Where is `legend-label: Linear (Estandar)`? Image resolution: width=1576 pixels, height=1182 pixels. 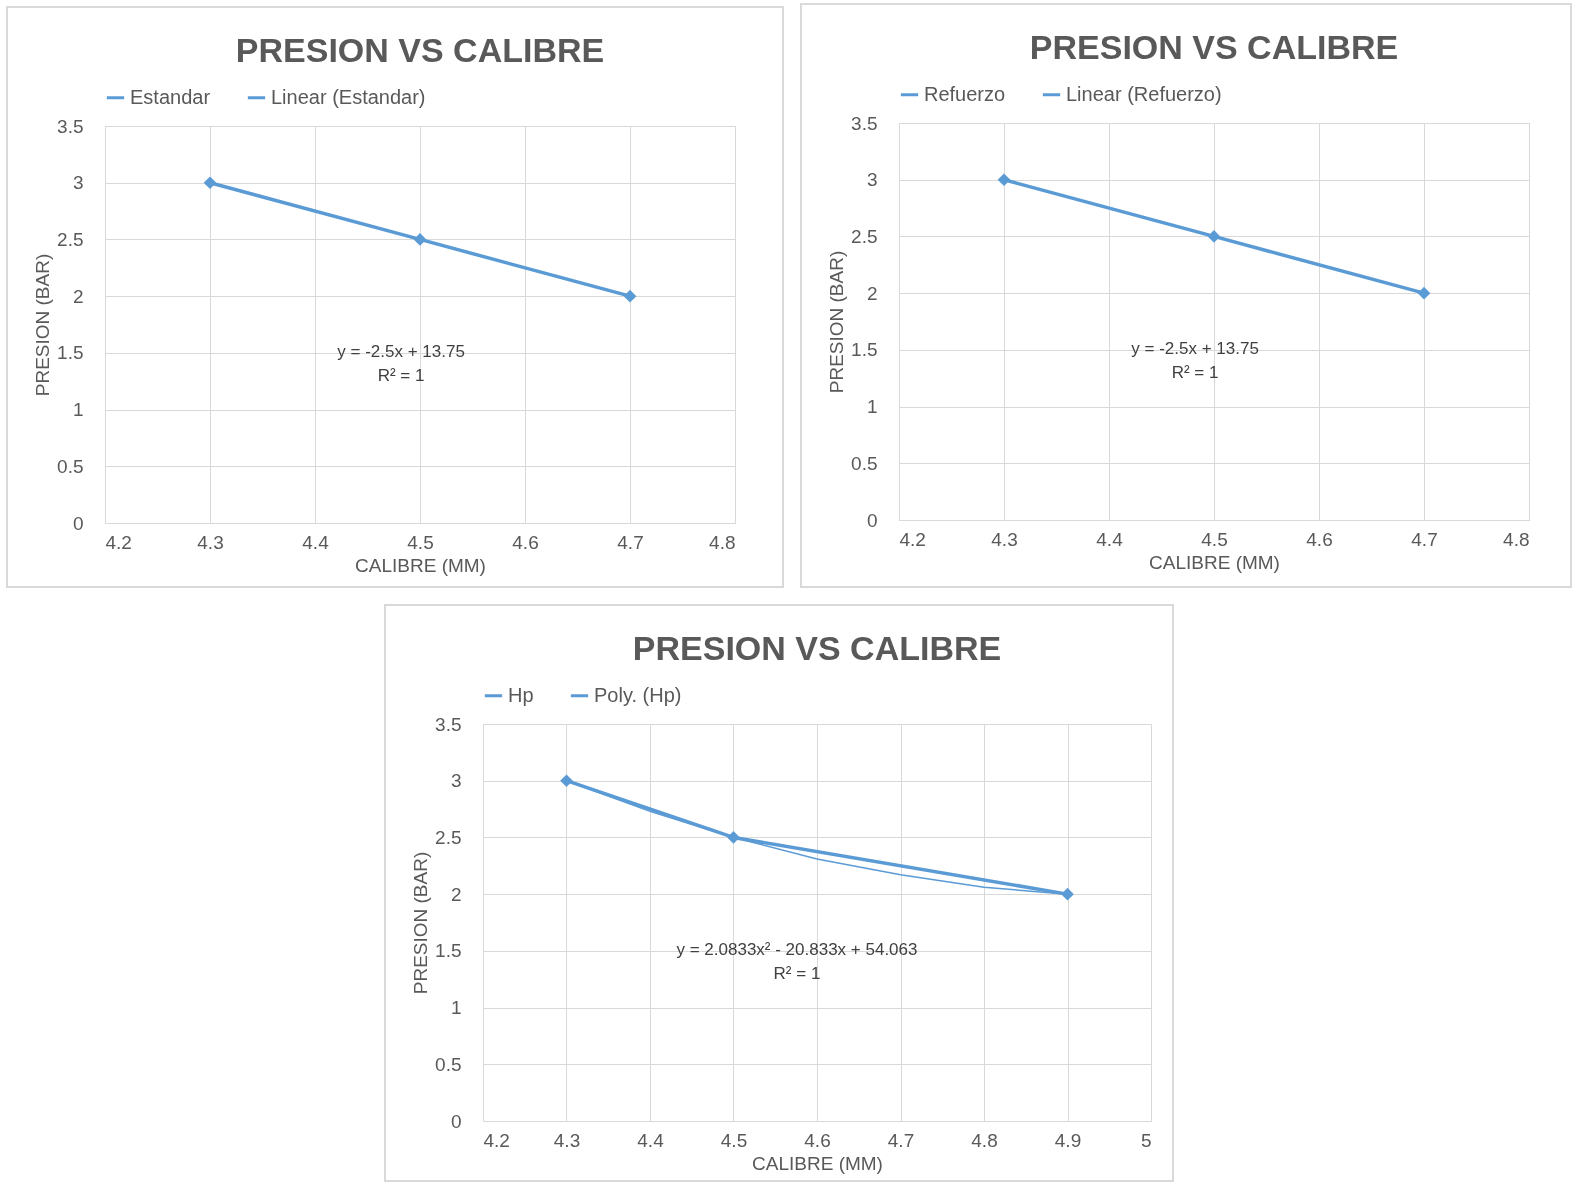
legend-label: Linear (Estandar) is located at coordinates (348, 96).